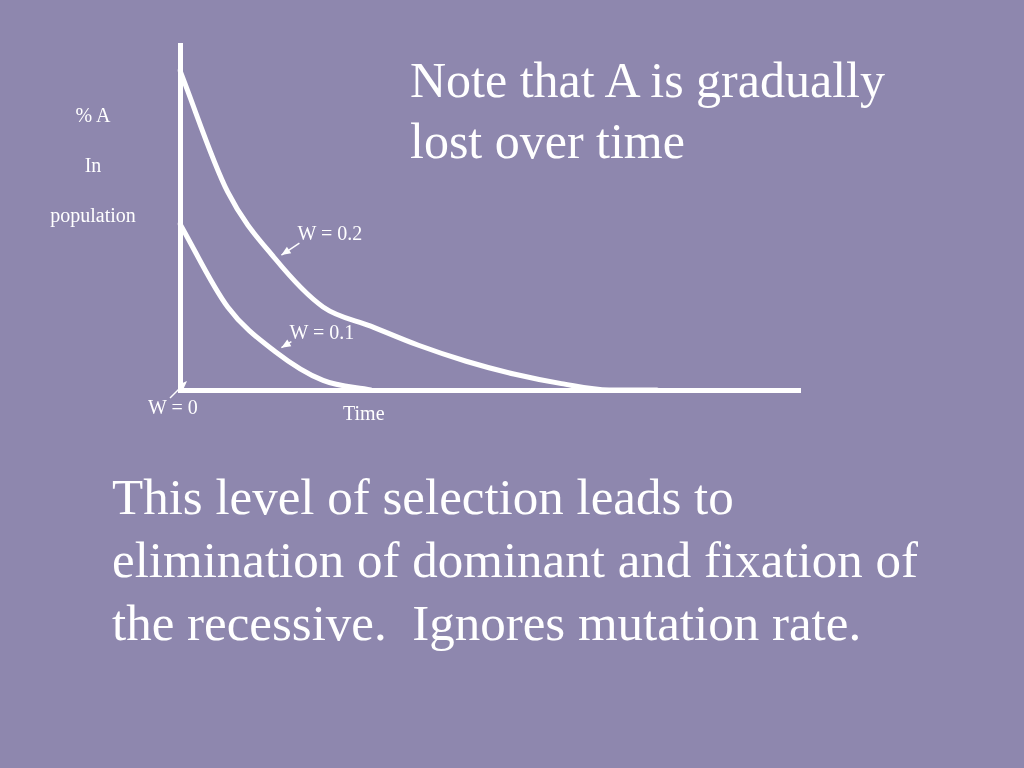 The width and height of the screenshot is (1024, 768). I want to click on text: W = 0, so click(173, 407).